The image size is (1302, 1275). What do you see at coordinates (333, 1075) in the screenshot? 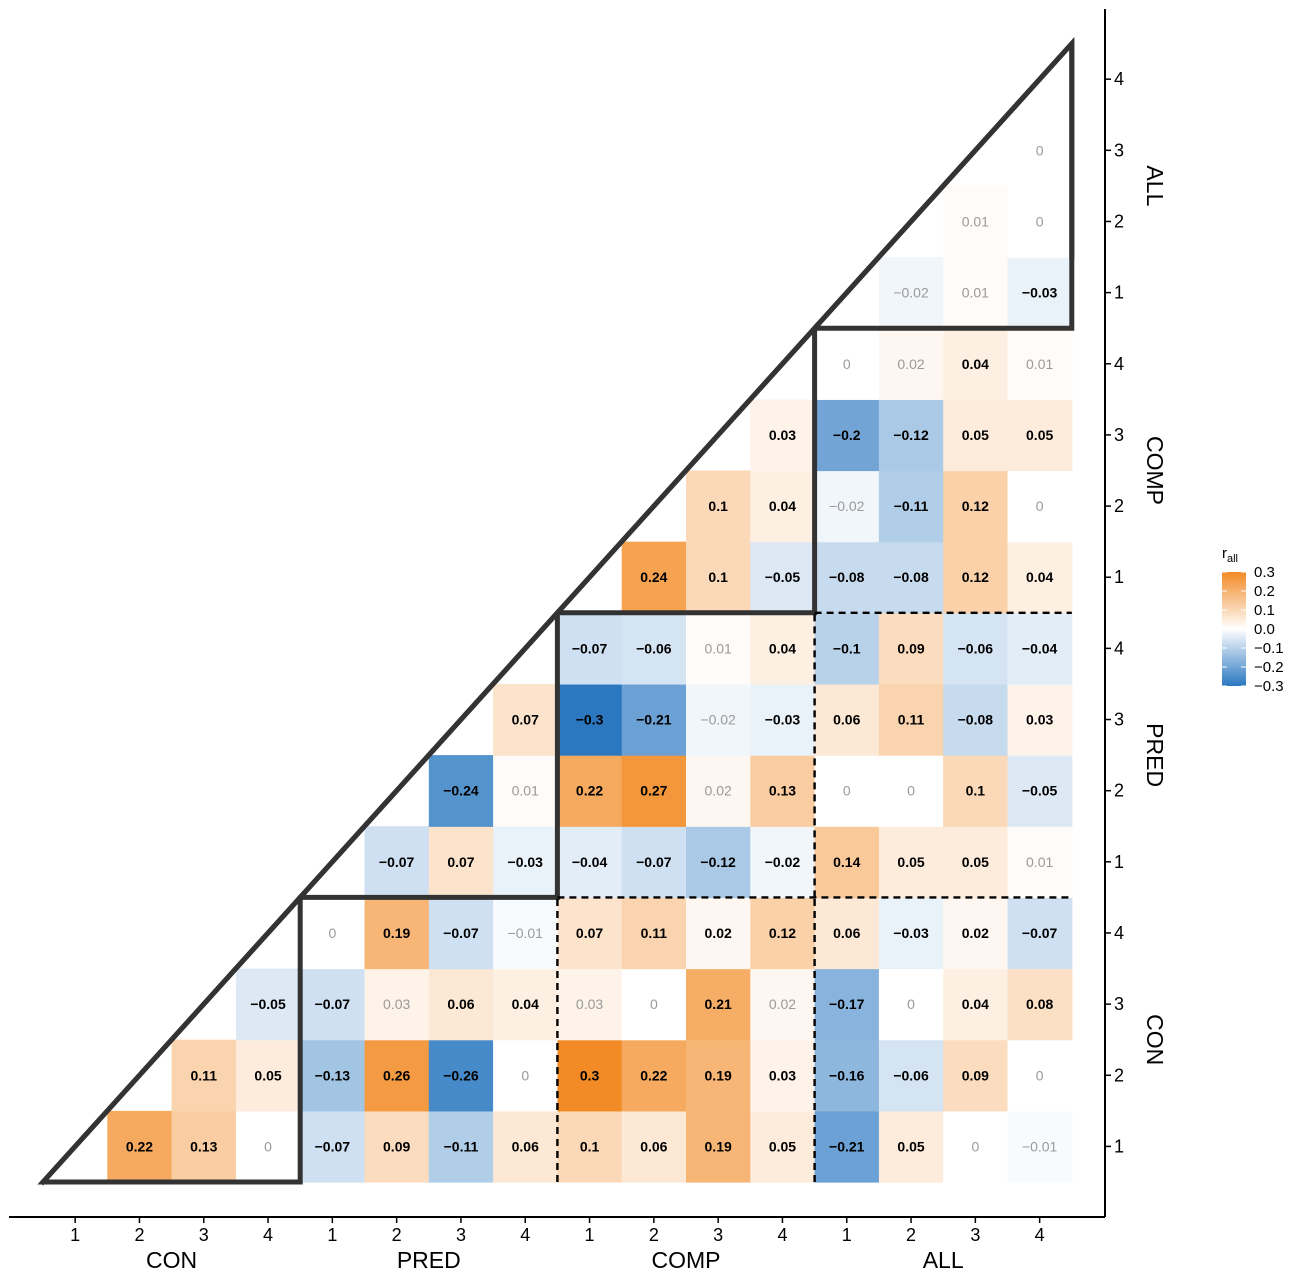
I see `cell-value-label: −0.13` at bounding box center [333, 1075].